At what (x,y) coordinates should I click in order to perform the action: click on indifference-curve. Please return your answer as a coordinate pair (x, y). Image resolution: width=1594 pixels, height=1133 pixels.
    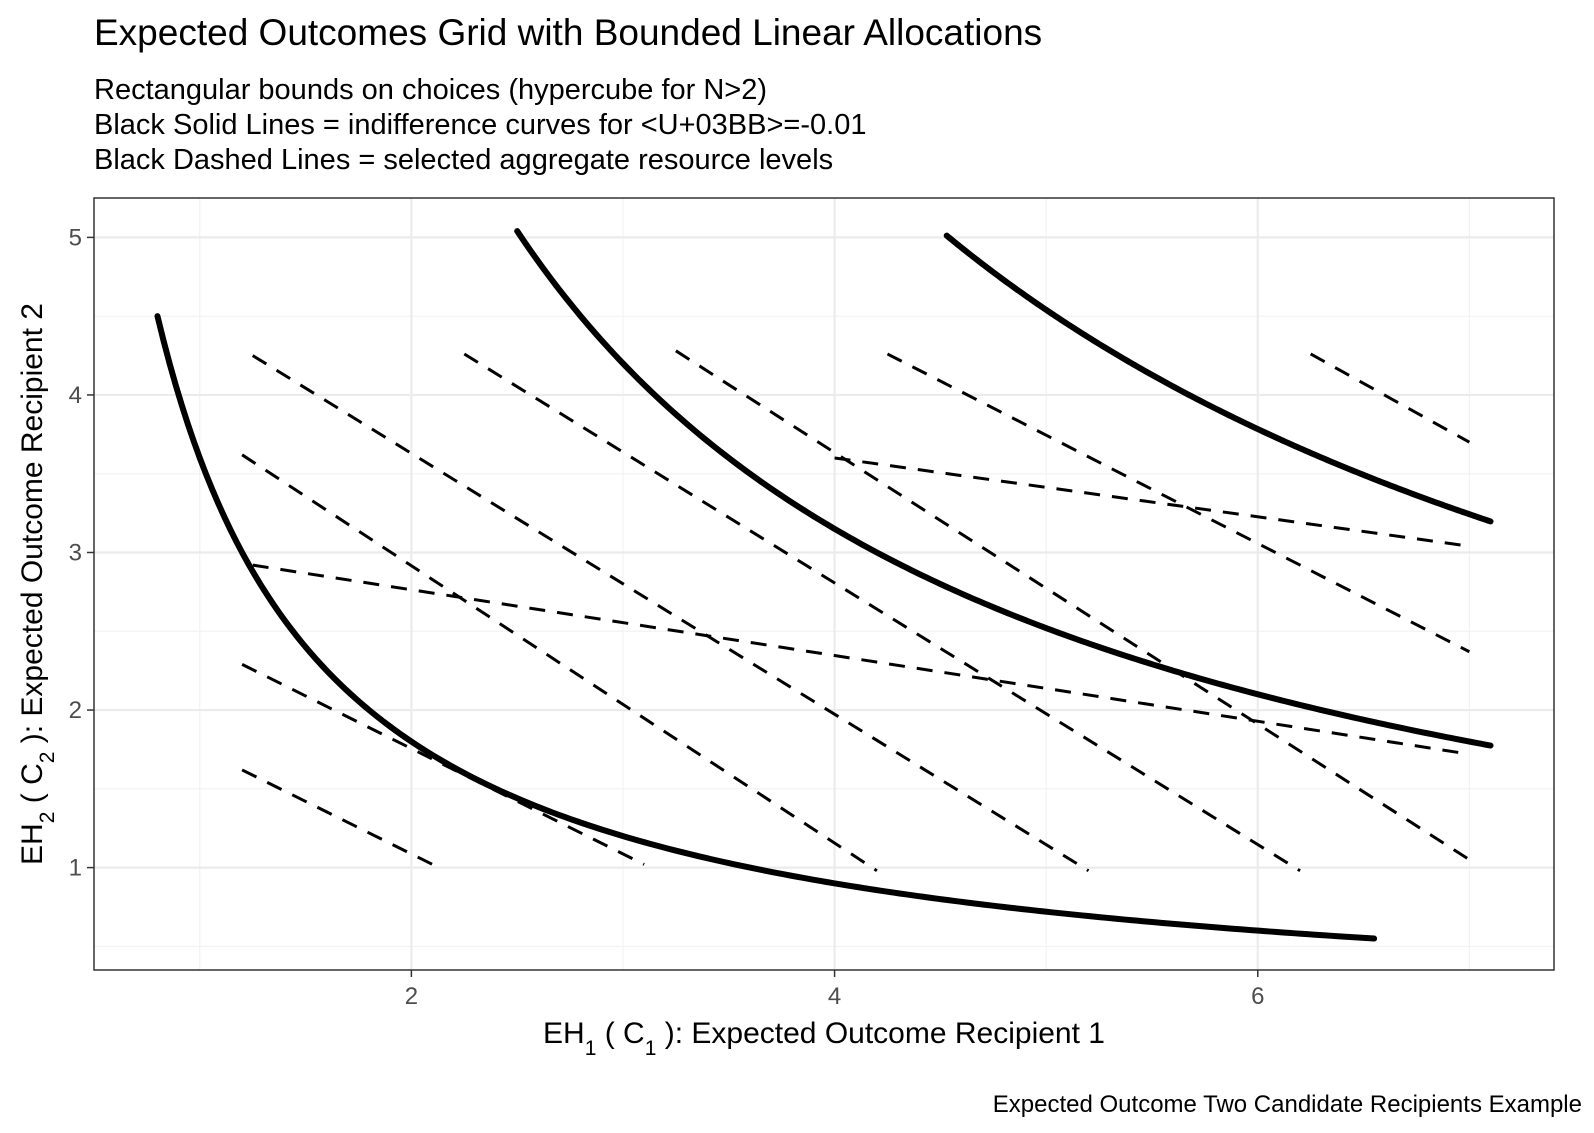
    Looking at the image, I should click on (1218, 378).